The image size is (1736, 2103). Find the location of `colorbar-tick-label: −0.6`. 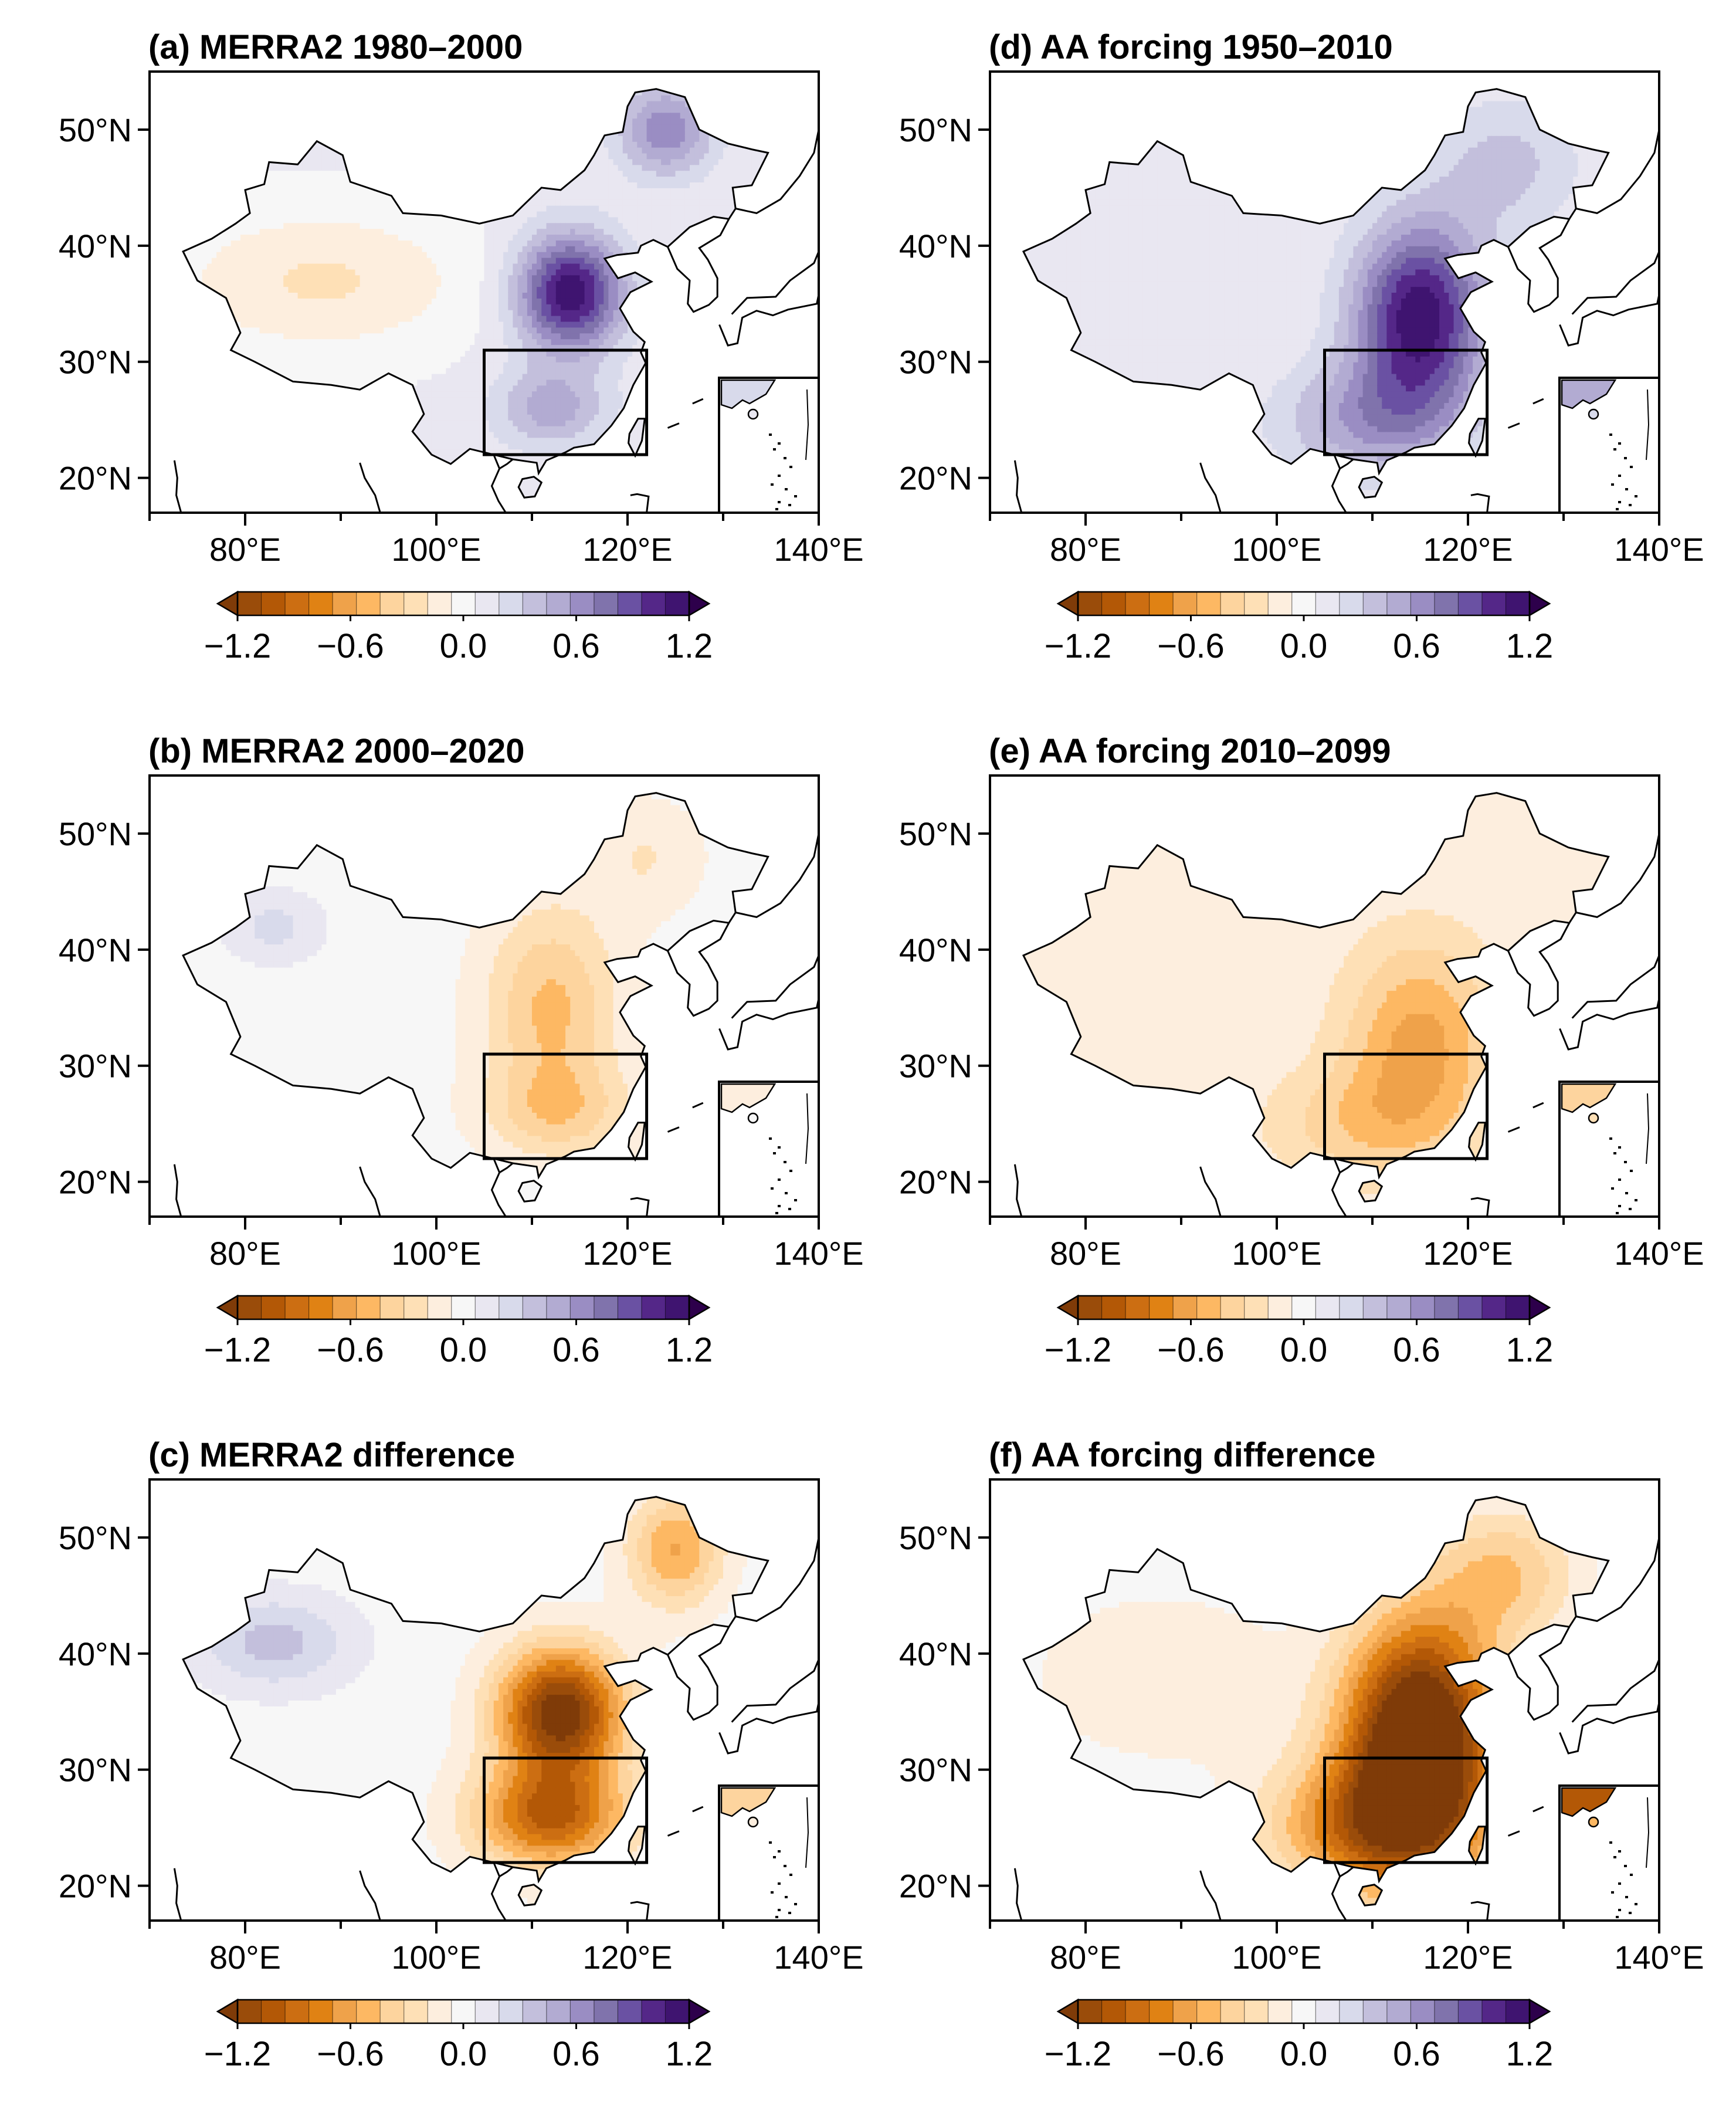

colorbar-tick-label: −0.6 is located at coordinates (1191, 2054).